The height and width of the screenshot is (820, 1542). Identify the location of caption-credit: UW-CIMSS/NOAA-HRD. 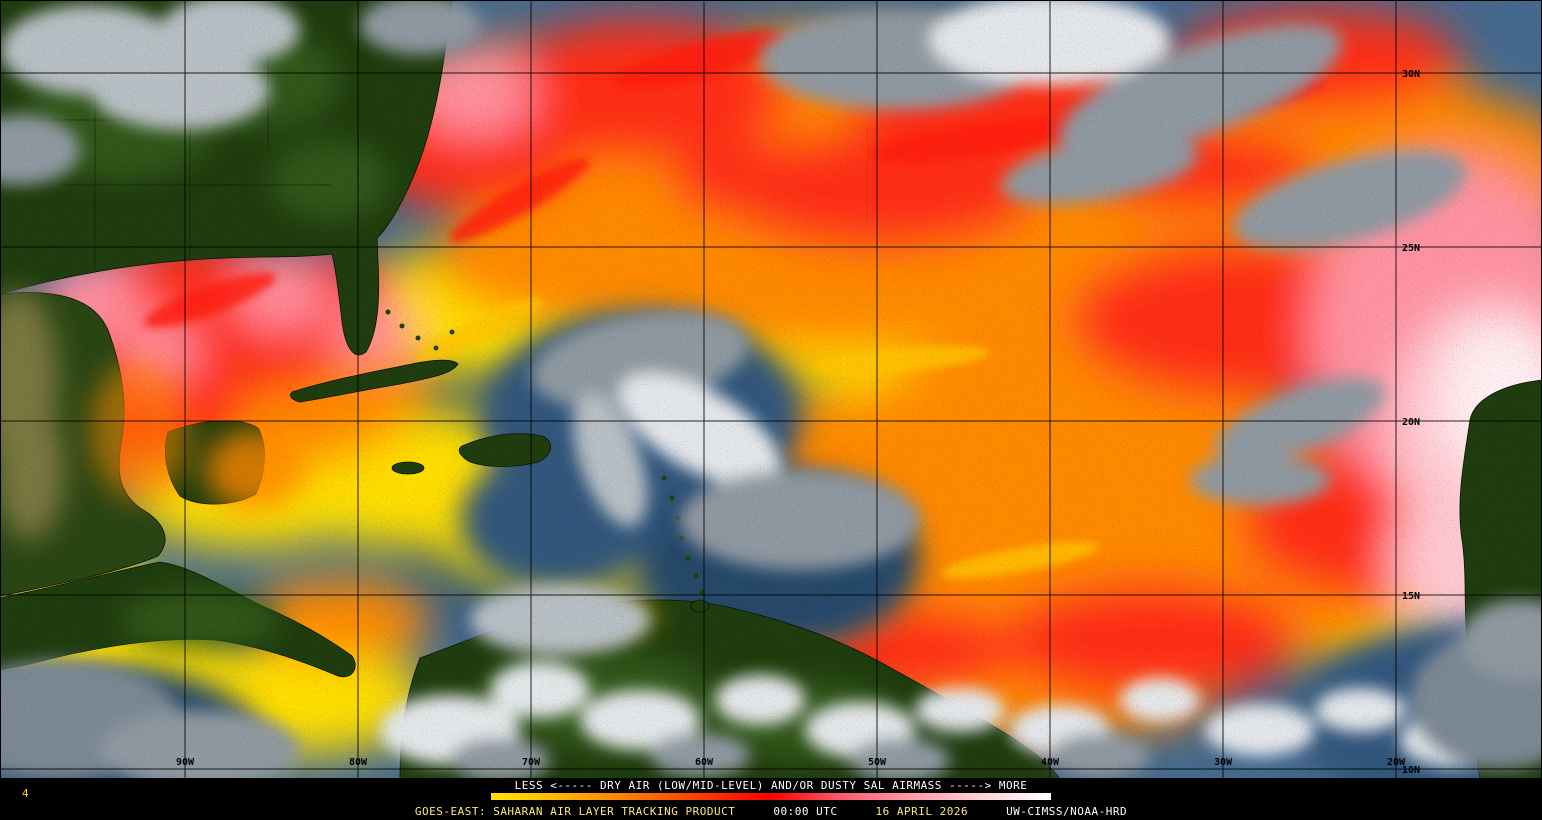
(1067, 811).